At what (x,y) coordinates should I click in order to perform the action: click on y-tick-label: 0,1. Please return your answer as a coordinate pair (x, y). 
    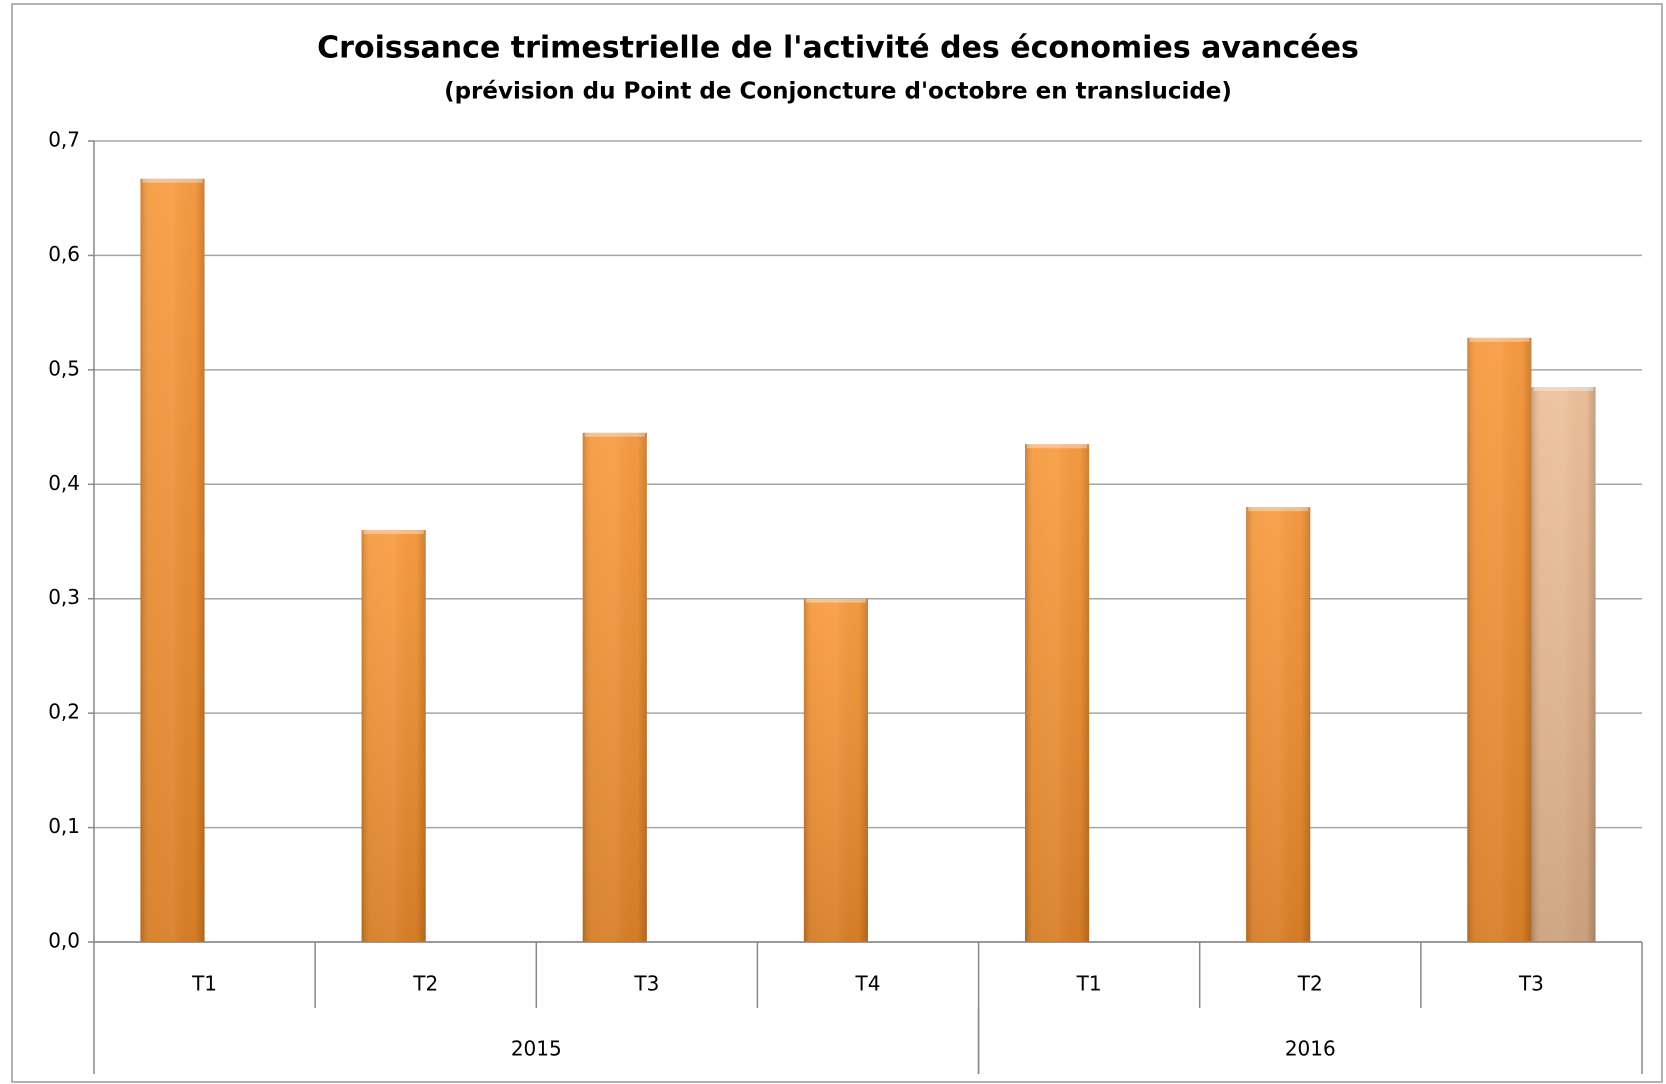
    Looking at the image, I should click on (64, 826).